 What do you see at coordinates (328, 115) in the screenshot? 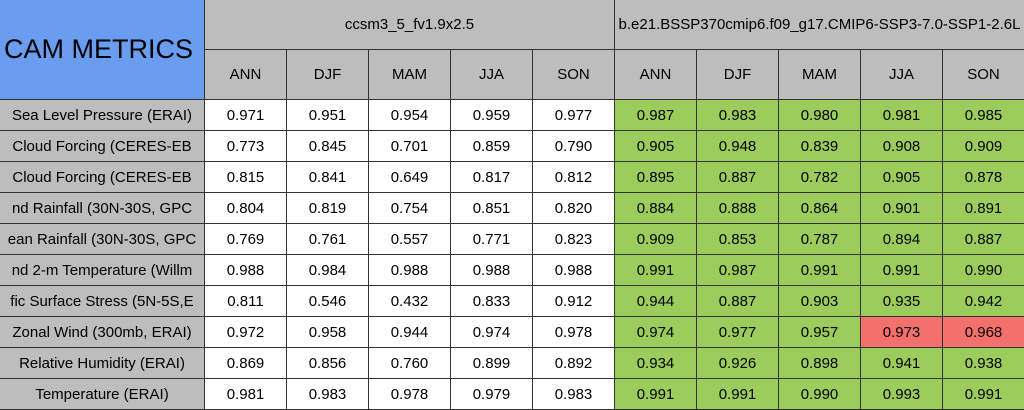
I see `metric-value: 0.951` at bounding box center [328, 115].